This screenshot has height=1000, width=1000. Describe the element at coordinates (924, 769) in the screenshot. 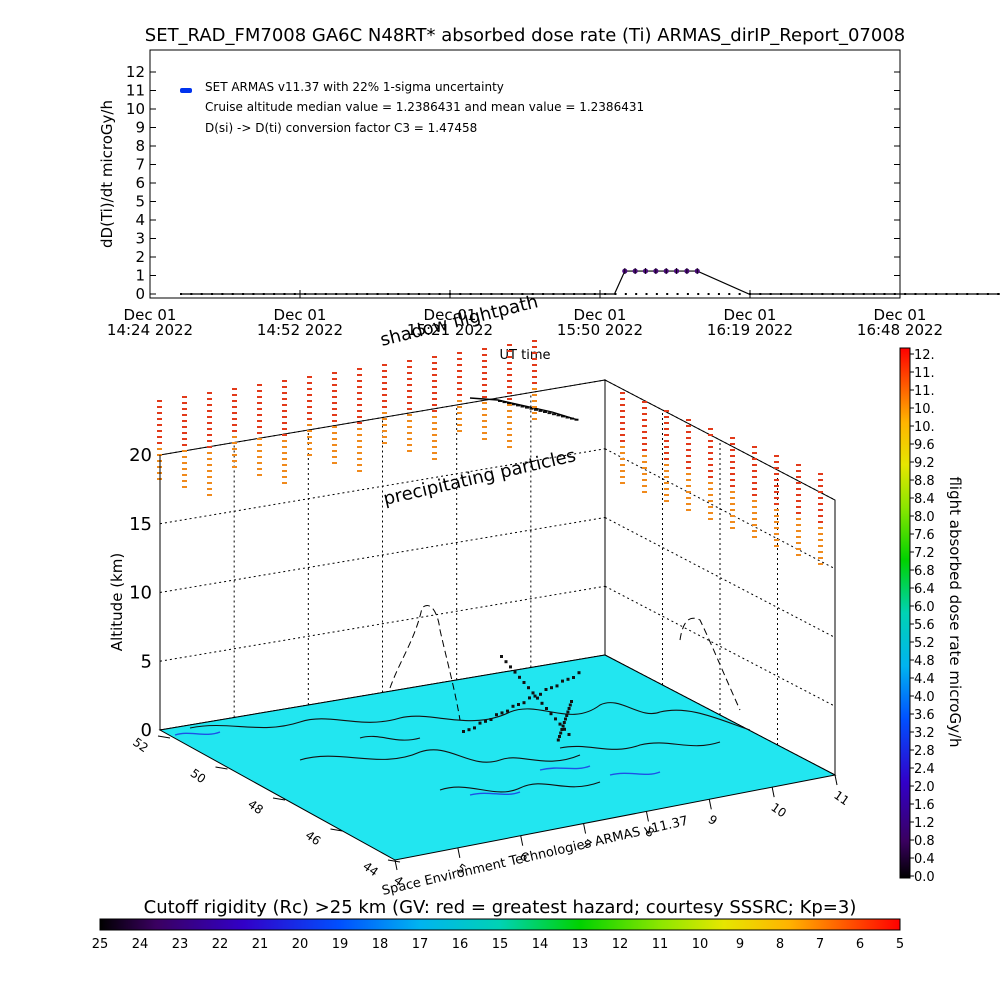

I see `colorbar-tick-label: 2.4` at that location.